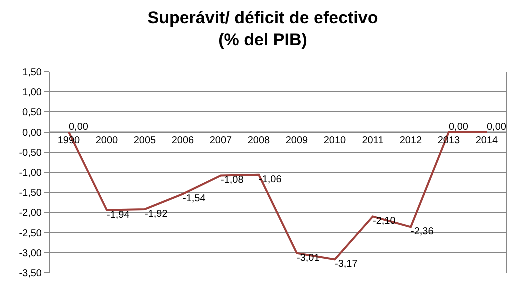  I want to click on data-label: -1,08, so click(232, 180).